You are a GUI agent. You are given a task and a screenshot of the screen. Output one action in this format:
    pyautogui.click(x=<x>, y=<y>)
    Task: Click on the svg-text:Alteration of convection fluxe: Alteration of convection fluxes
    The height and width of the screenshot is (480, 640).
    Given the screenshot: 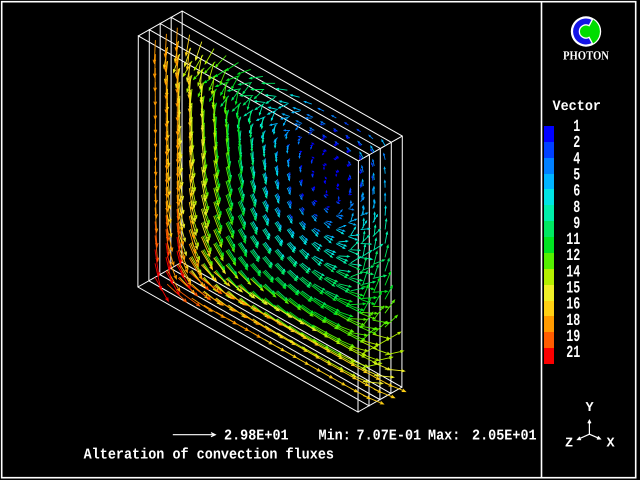 What is the action you would take?
    pyautogui.click(x=209, y=455)
    